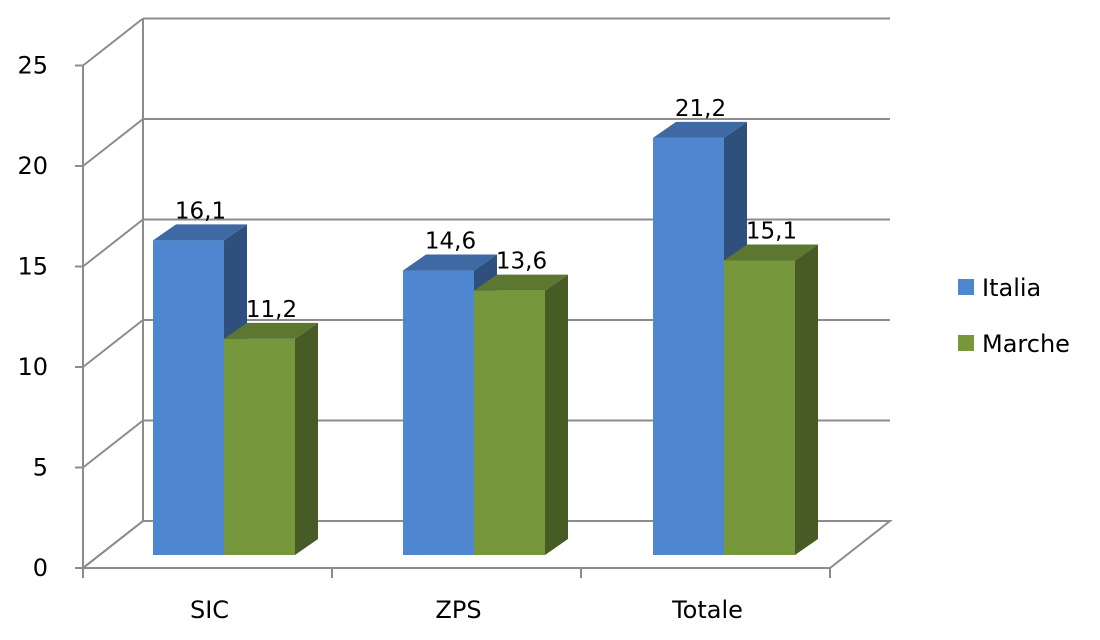  What do you see at coordinates (1014, 316) in the screenshot?
I see `legend: Italia Marche` at bounding box center [1014, 316].